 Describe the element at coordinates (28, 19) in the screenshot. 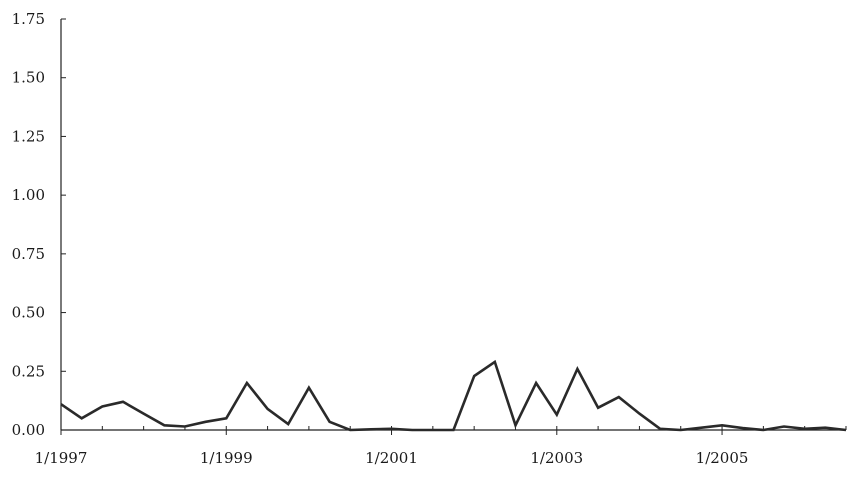

I see `y-tick-label: 1.75` at that location.